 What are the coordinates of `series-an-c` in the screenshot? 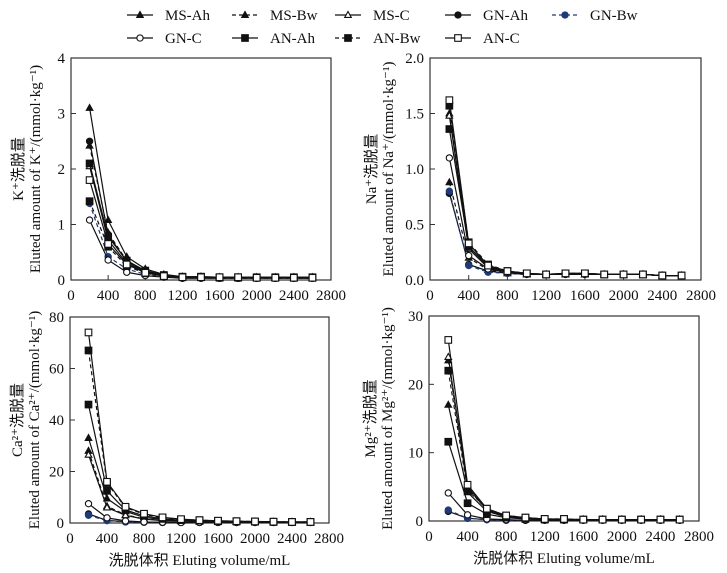 It's located at (565, 188).